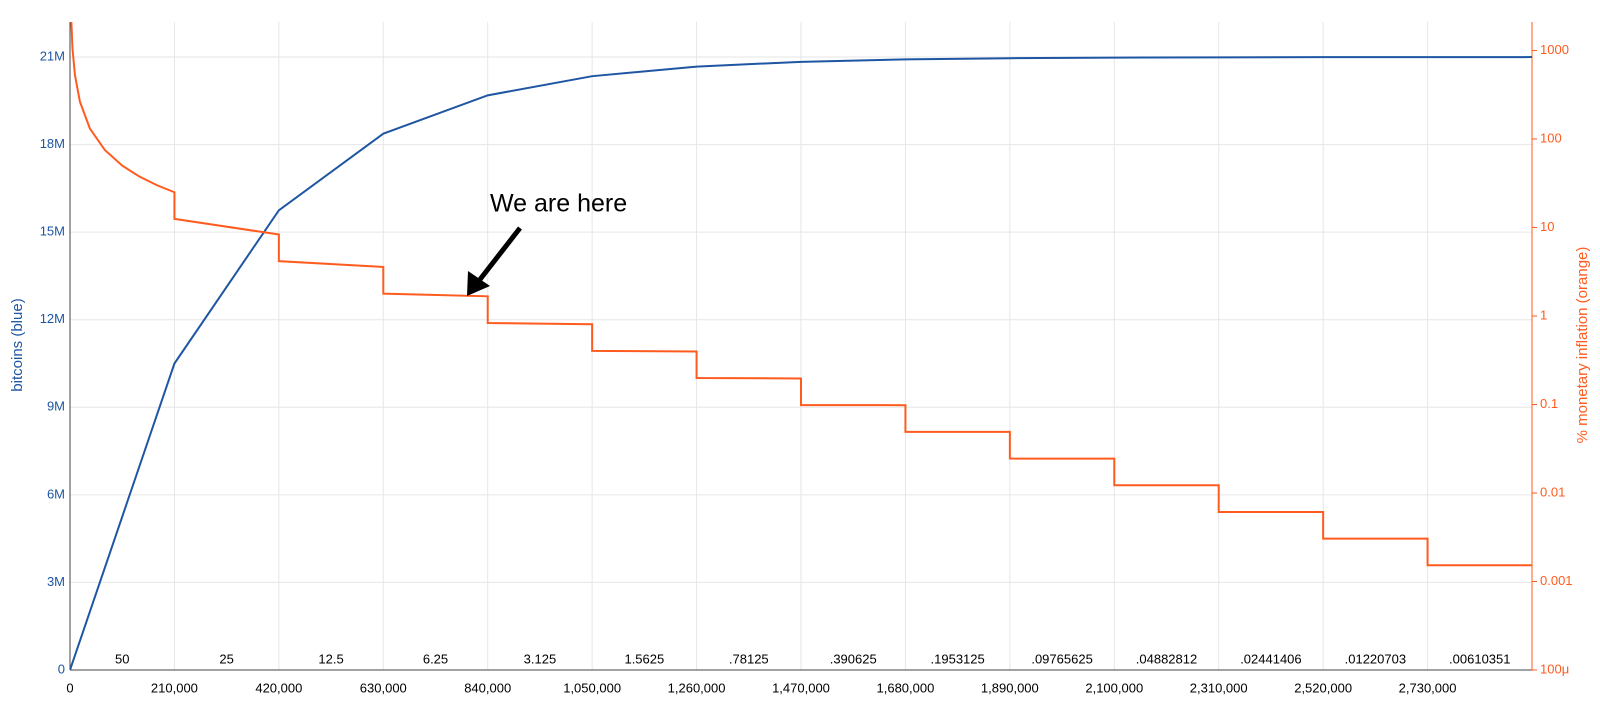  Describe the element at coordinates (52, 231) in the screenshot. I see `y-tick-label: 15M` at that location.